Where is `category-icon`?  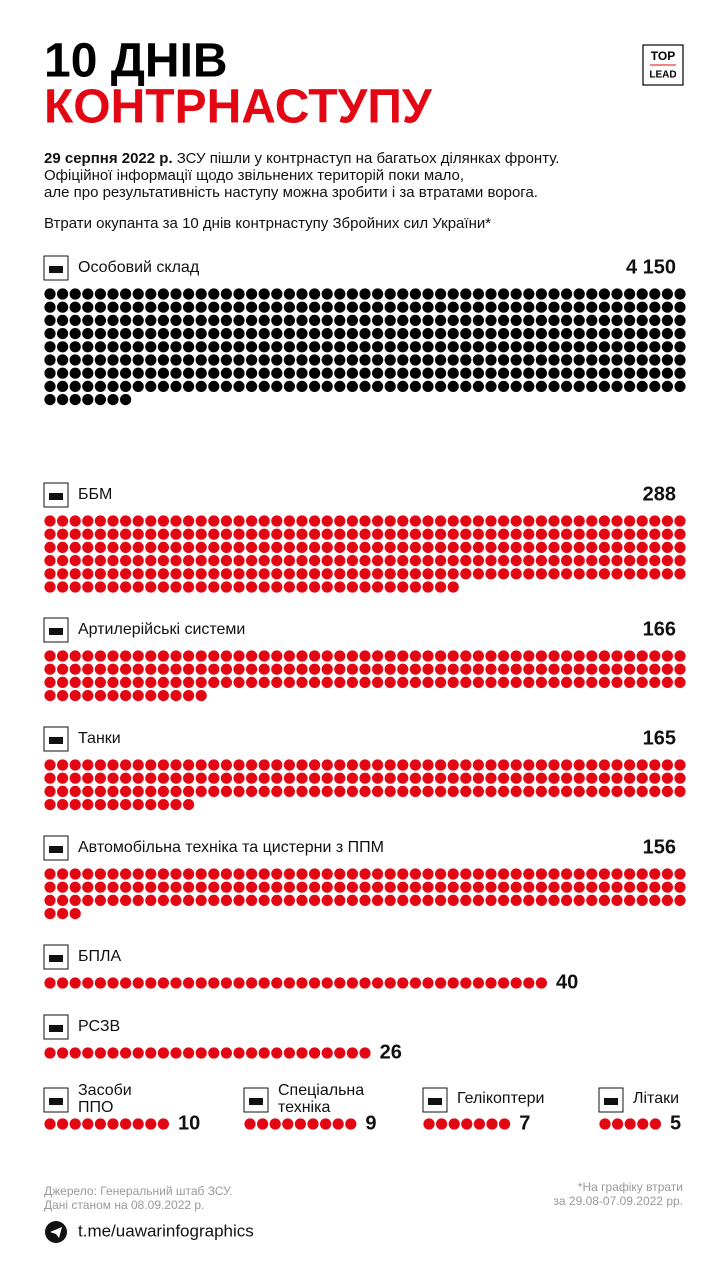 category-icon is located at coordinates (611, 1100).